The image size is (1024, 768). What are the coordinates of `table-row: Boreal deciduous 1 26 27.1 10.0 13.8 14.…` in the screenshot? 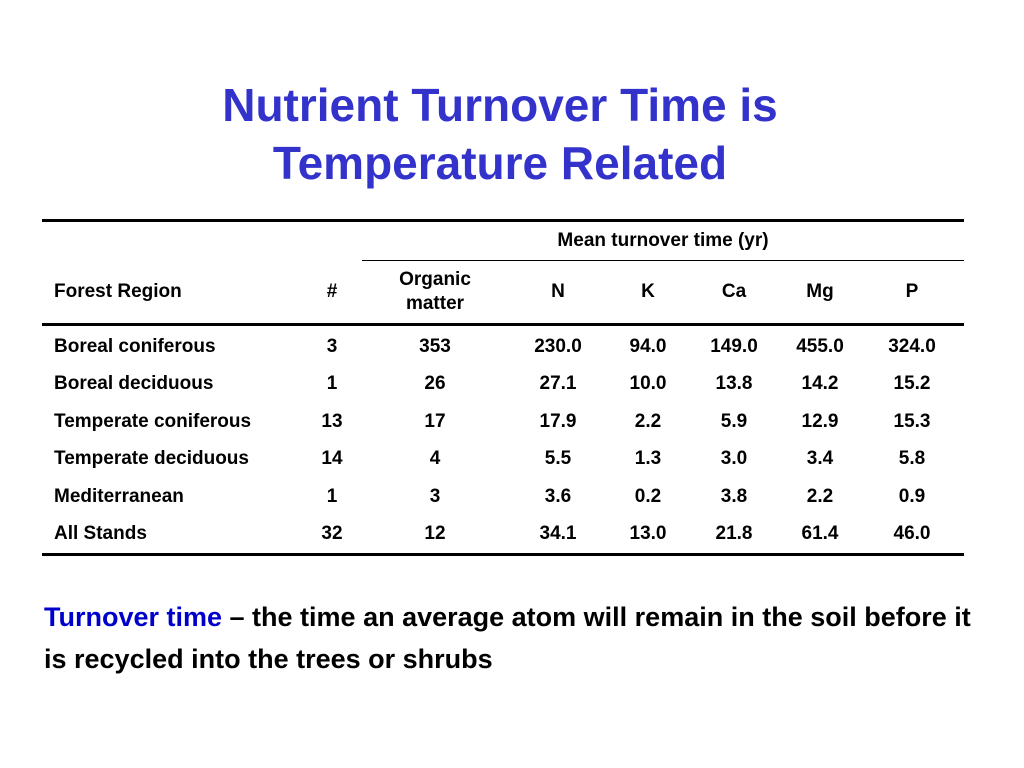 It's located at (503, 385).